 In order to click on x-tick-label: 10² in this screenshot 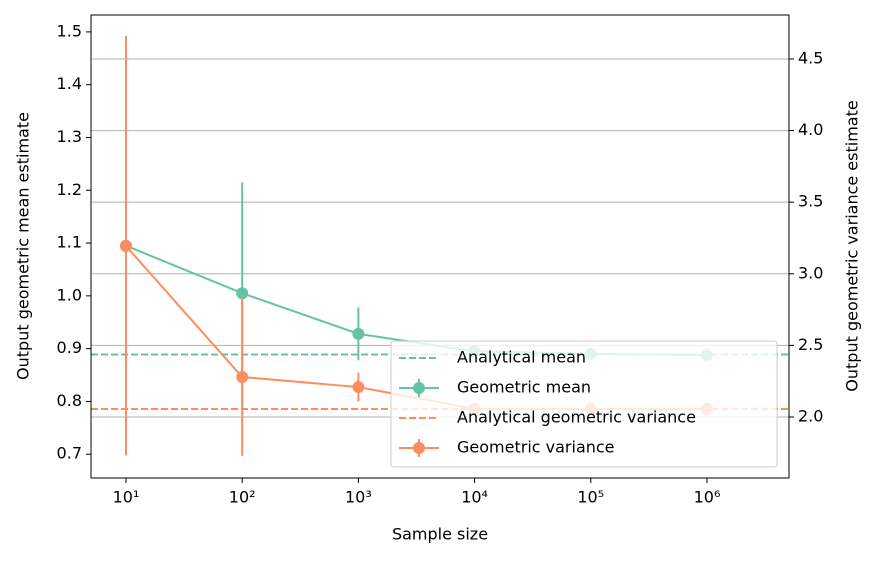, I will do `click(242, 497)`.